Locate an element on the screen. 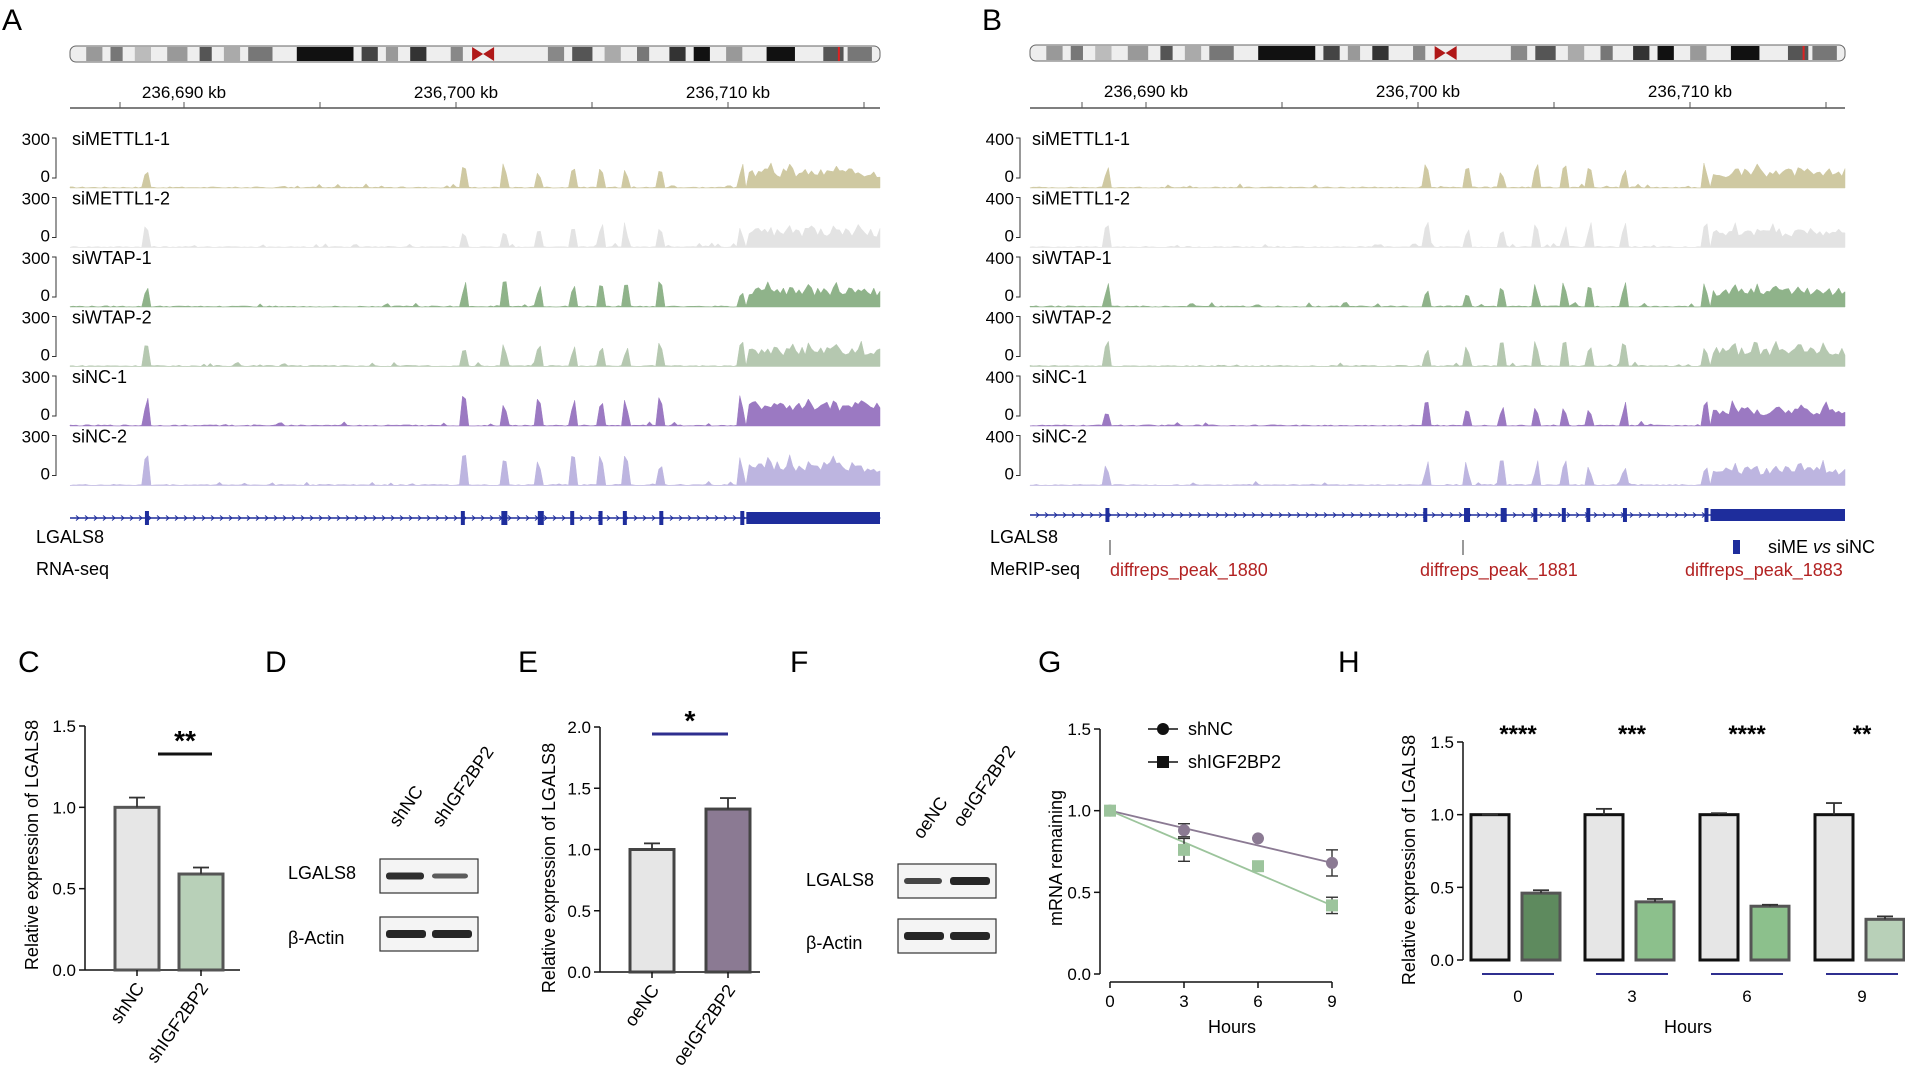  gene-utr is located at coordinates (1777, 515).